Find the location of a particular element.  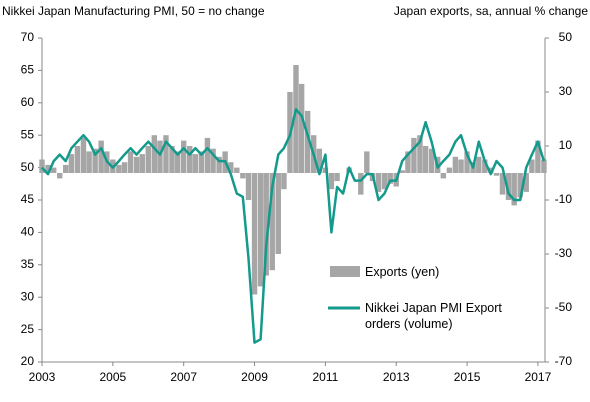

x-tick-label: 2009 is located at coordinates (254, 377).